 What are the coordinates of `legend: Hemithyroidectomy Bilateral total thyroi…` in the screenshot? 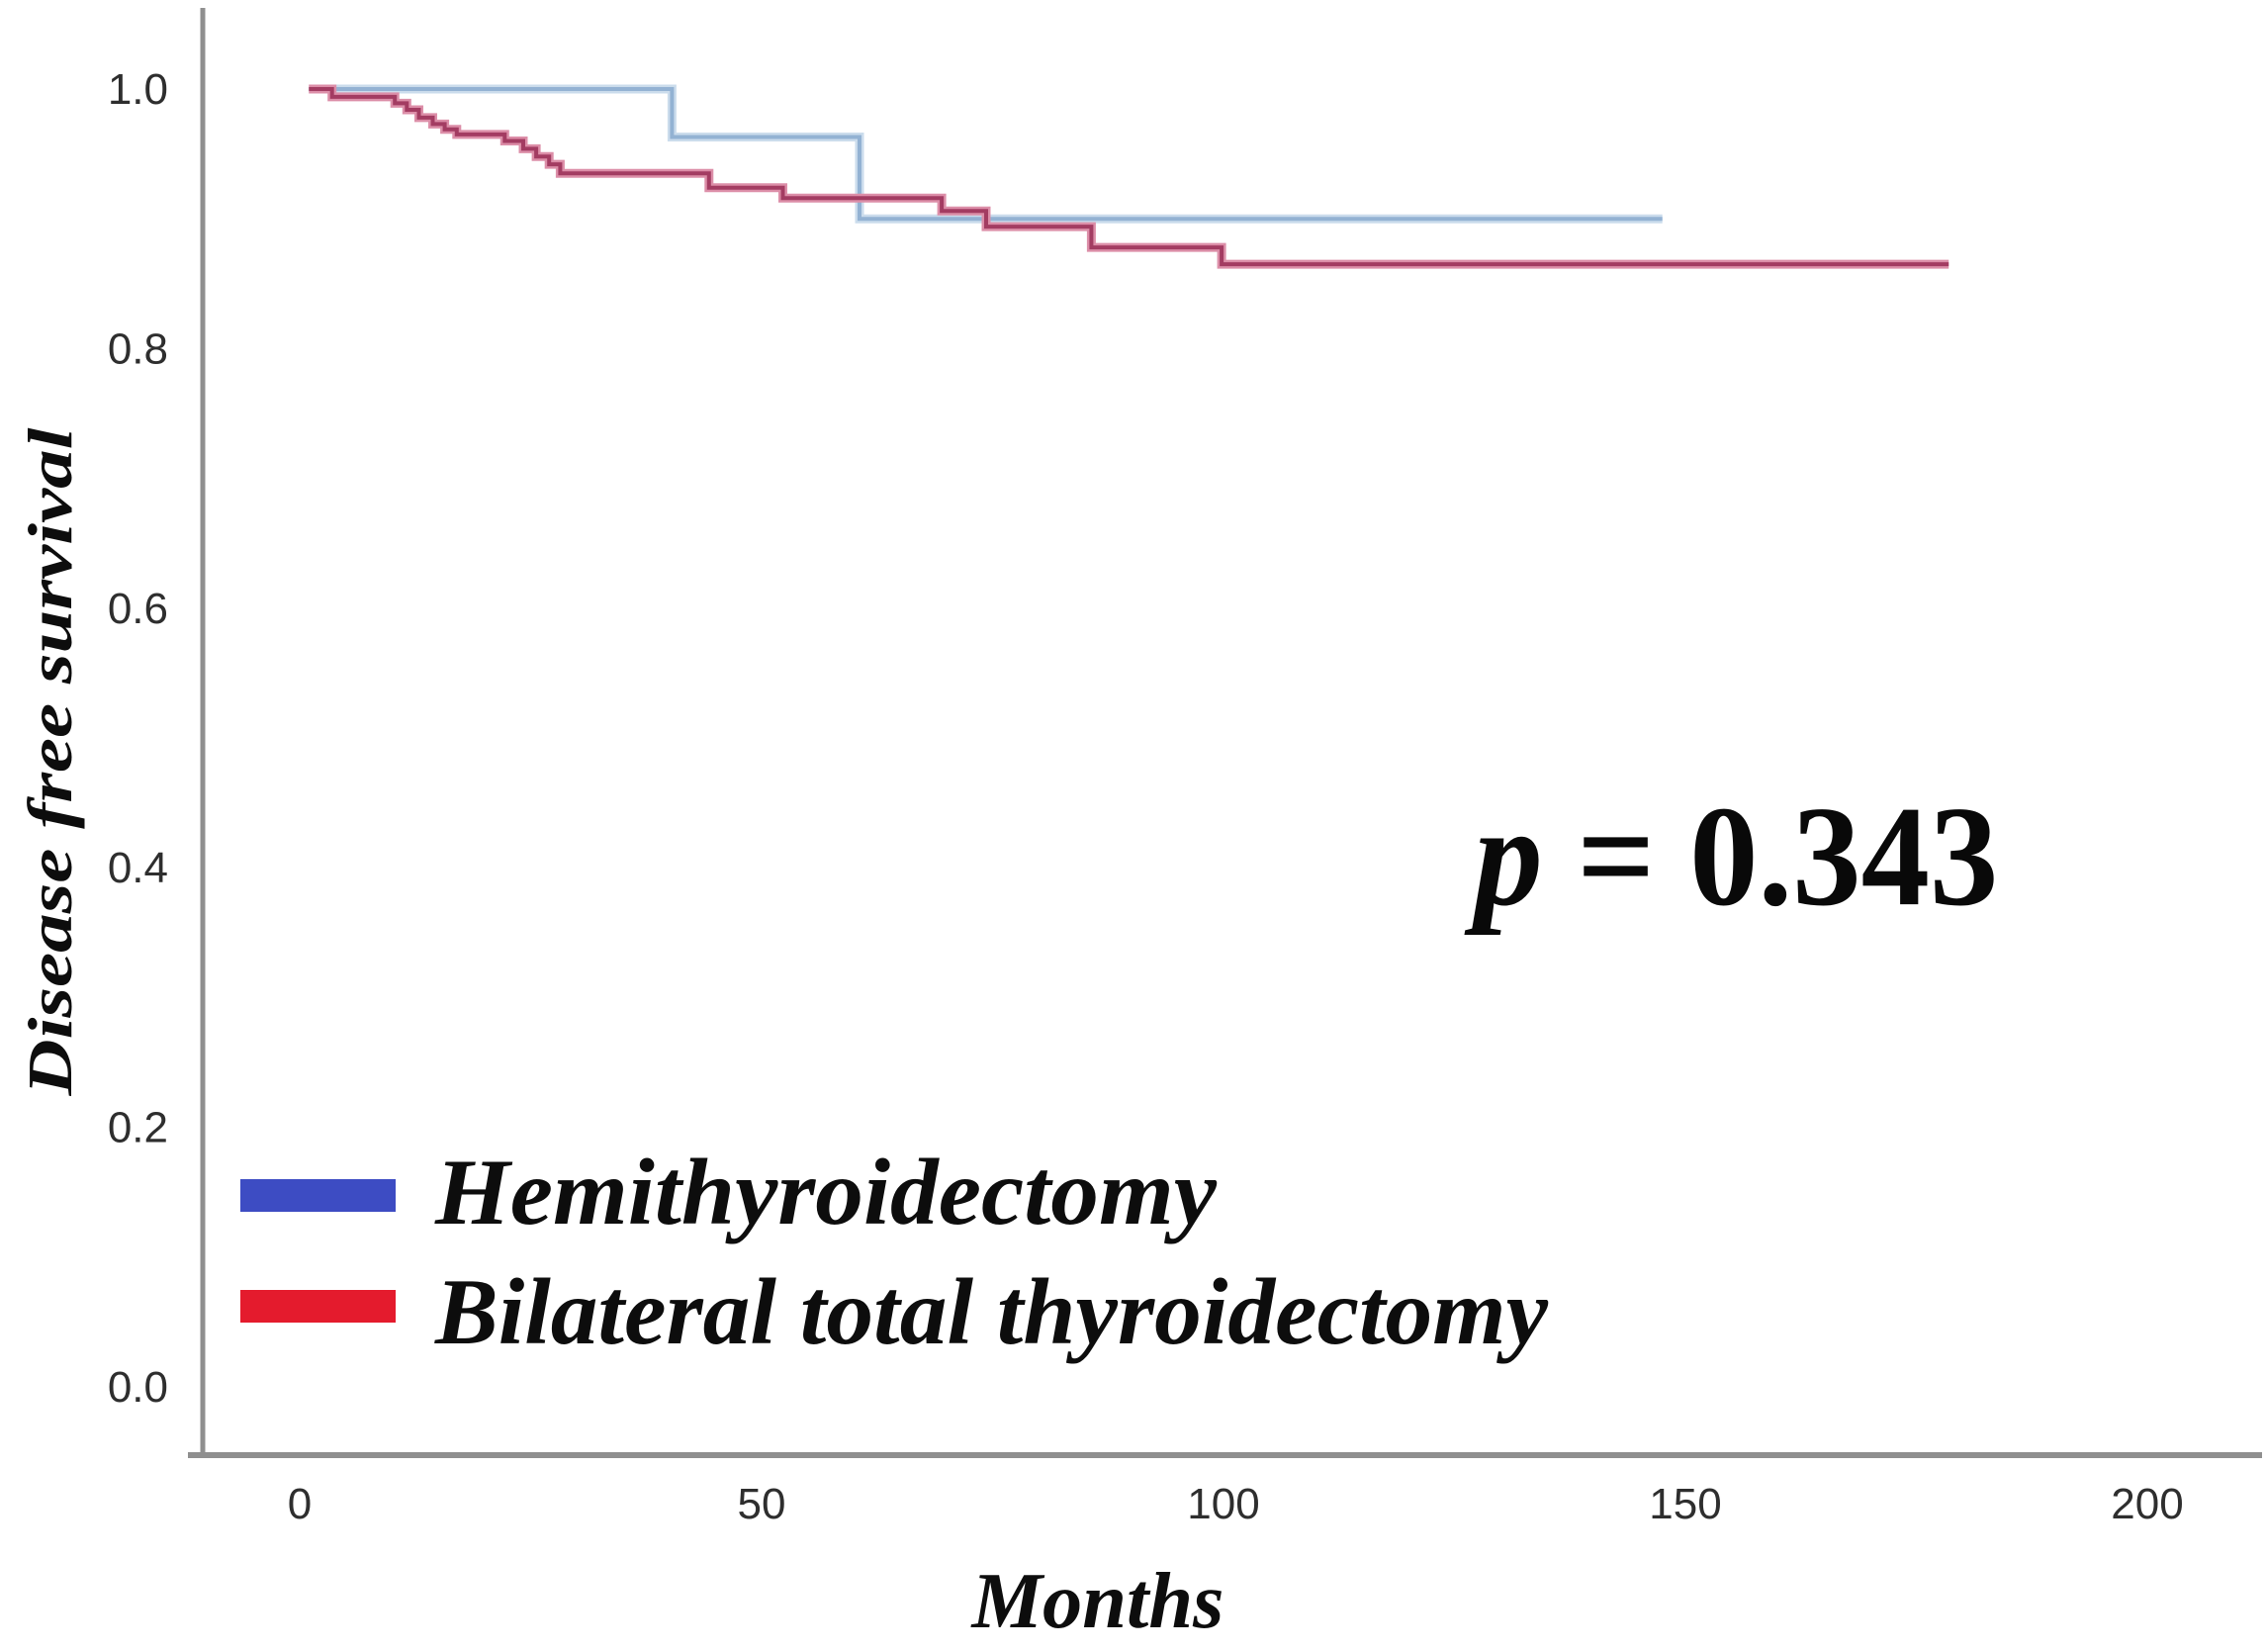 It's located at (894, 1252).